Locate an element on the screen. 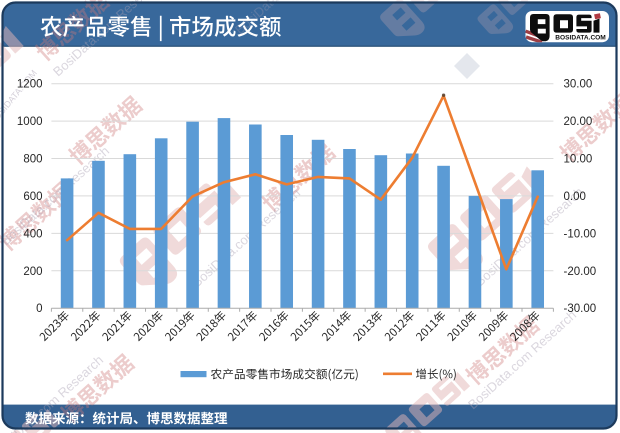 This screenshot has height=433, width=620. svg-text: 20.00 is located at coordinates (578, 122).